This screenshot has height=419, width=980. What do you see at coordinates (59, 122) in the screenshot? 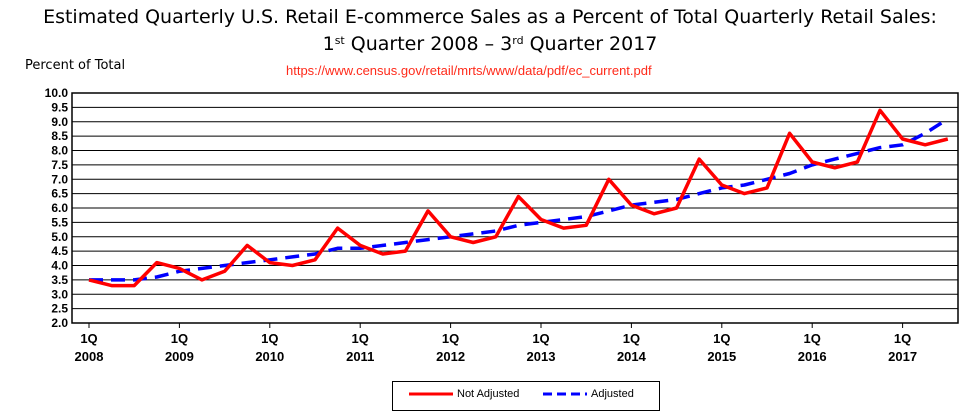
I see `y-tick-label: 9.0` at bounding box center [59, 122].